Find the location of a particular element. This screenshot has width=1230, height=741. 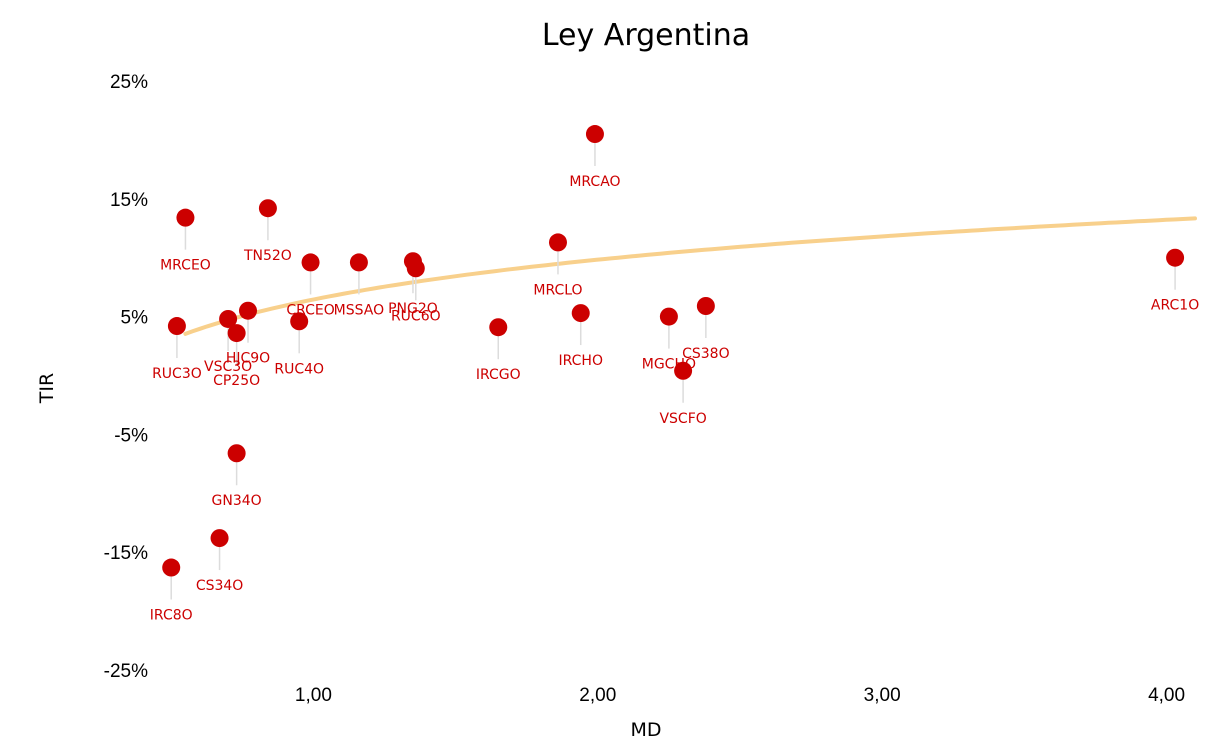

data-label: MRCLO is located at coordinates (557, 290).